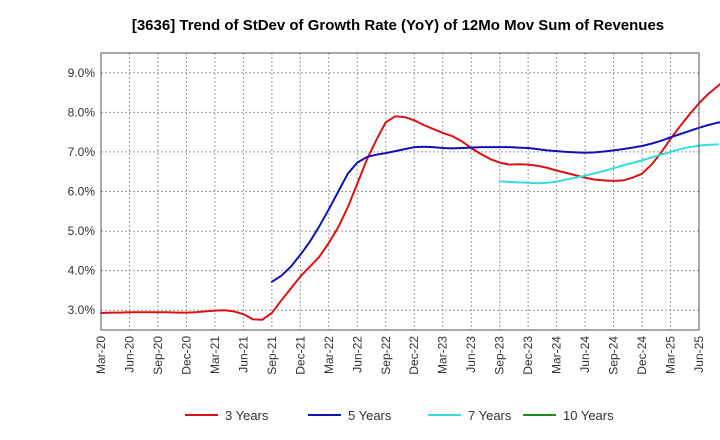 This screenshot has width=720, height=440. Describe the element at coordinates (414, 355) in the screenshot. I see `x-tick-label: Dec-22` at that location.